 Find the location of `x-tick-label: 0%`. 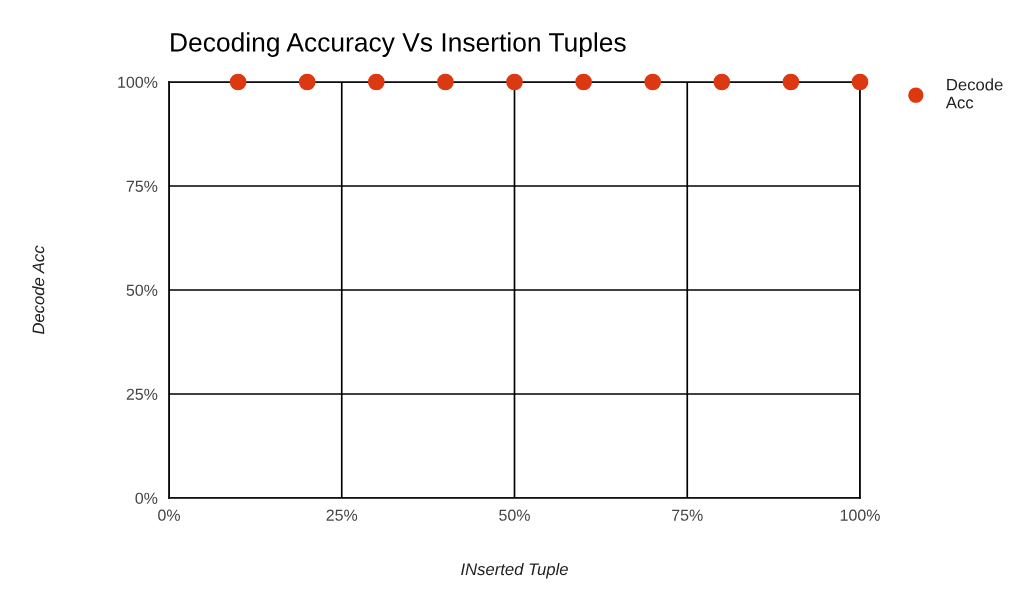

x-tick-label: 0% is located at coordinates (169, 515).